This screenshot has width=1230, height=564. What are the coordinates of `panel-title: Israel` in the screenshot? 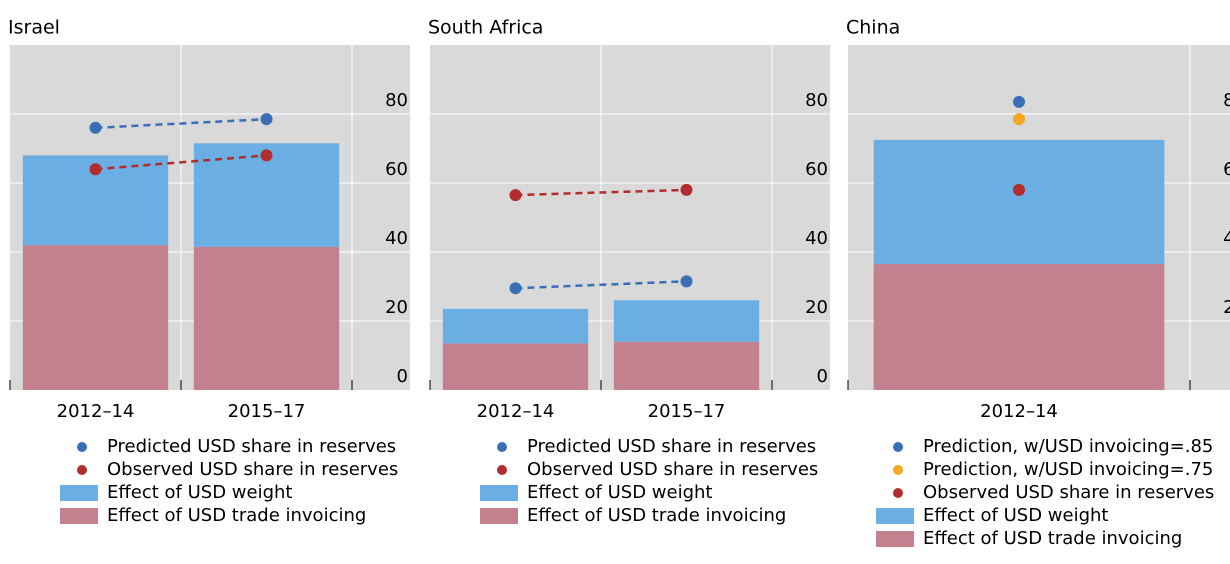 It's located at (34, 28).